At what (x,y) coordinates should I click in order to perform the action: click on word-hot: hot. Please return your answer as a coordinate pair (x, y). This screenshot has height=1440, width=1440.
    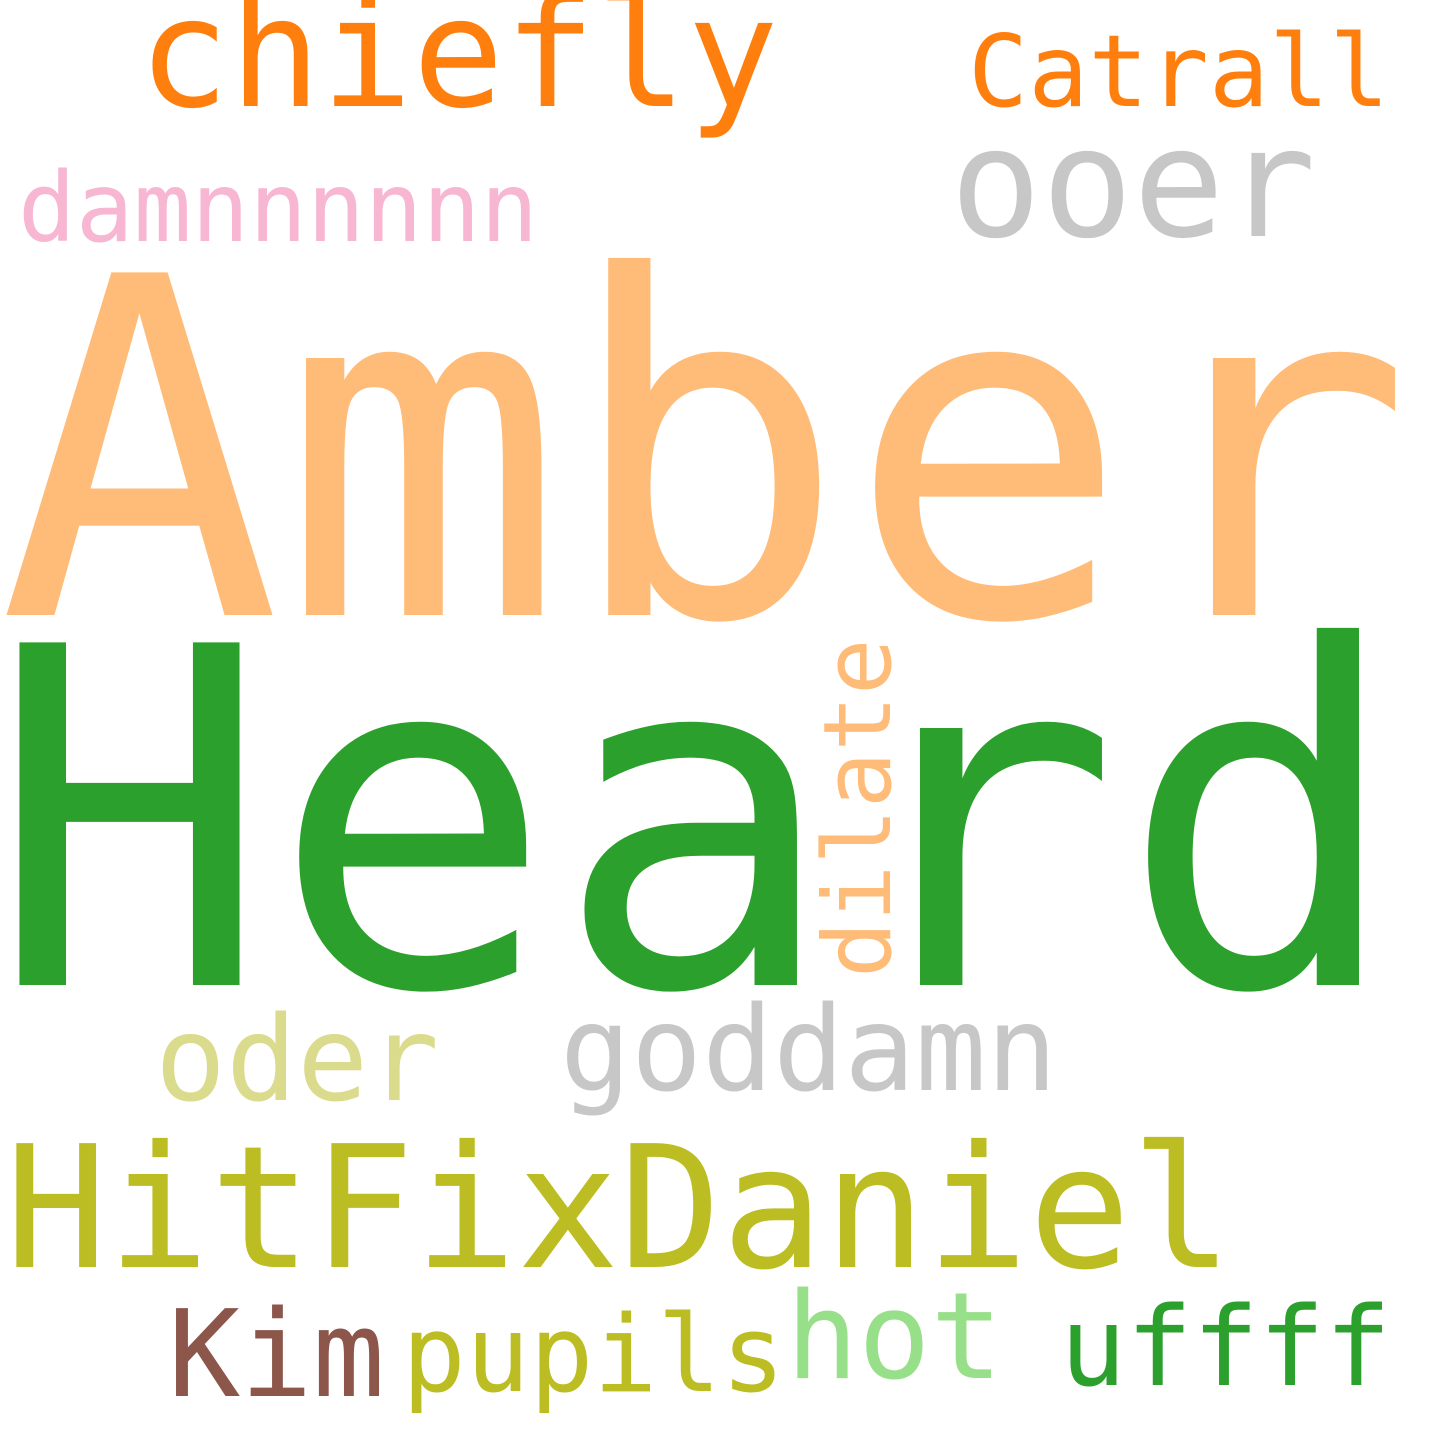
    Looking at the image, I should click on (894, 1337).